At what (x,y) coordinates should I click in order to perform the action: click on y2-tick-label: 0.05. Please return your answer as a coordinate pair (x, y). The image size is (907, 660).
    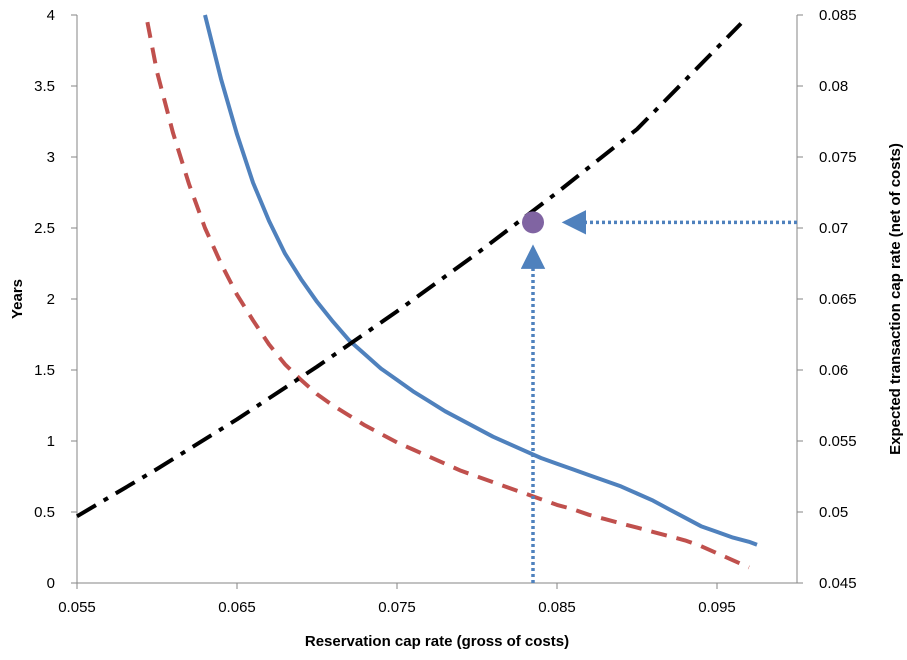
    Looking at the image, I should click on (833, 512).